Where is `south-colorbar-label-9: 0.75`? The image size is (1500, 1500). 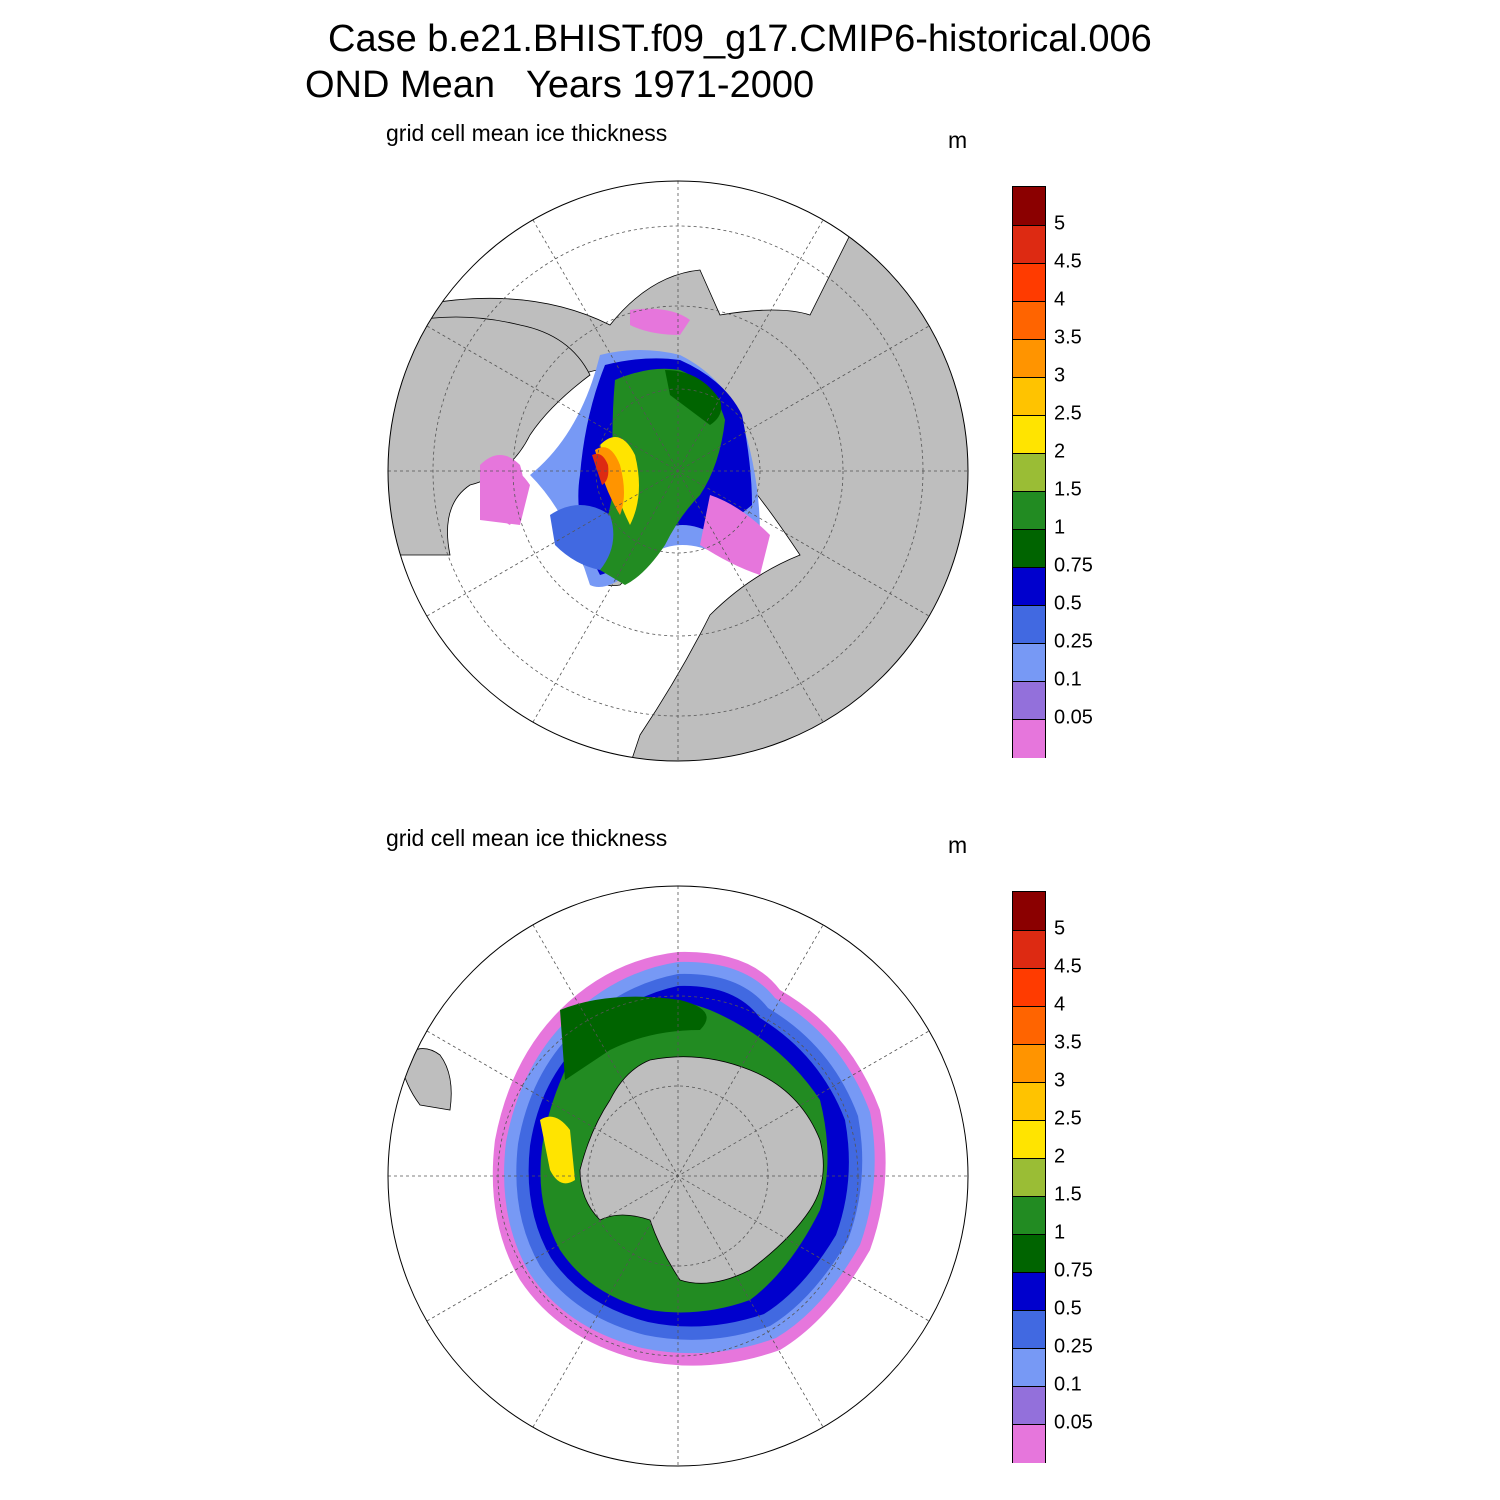 south-colorbar-label-9: 0.75 is located at coordinates (1073, 1270).